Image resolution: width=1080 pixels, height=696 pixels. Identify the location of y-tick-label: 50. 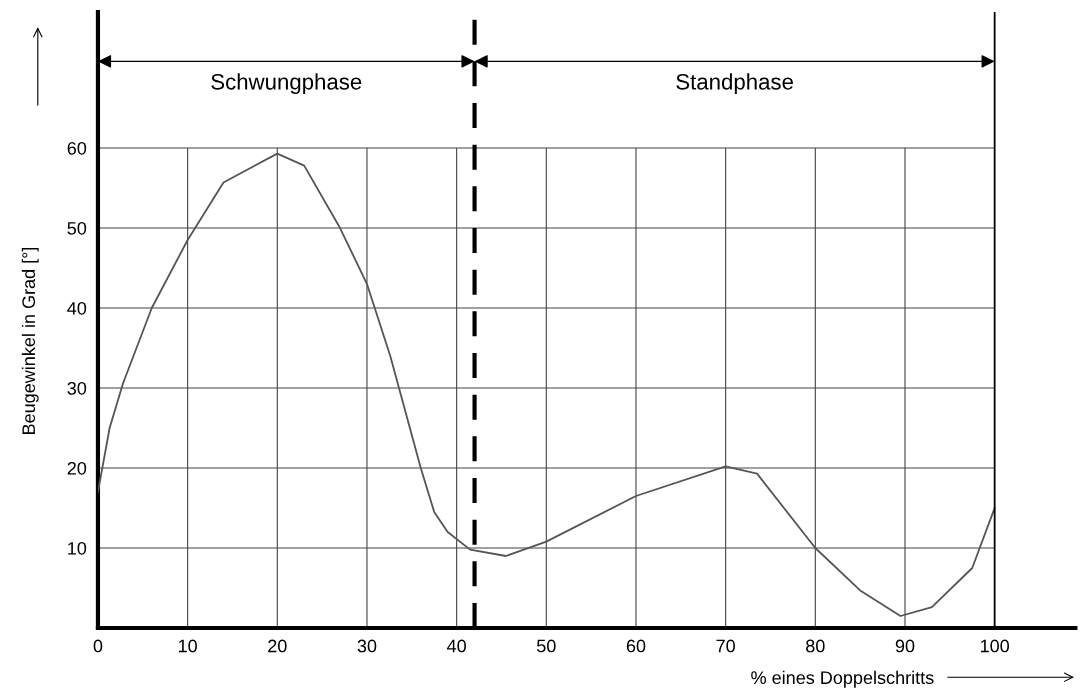
(77, 228).